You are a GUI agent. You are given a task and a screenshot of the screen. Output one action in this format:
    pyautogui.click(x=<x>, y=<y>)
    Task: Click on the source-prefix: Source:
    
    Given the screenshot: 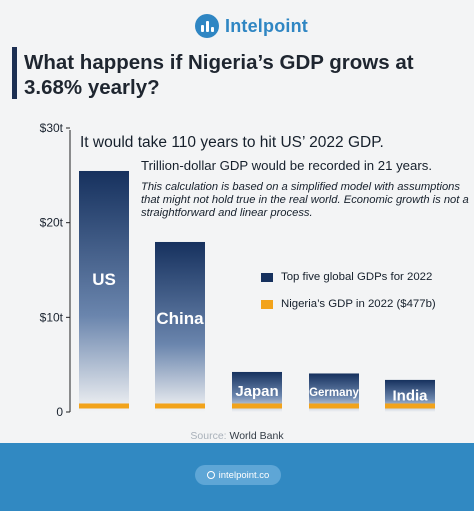 What is the action you would take?
    pyautogui.click(x=208, y=436)
    